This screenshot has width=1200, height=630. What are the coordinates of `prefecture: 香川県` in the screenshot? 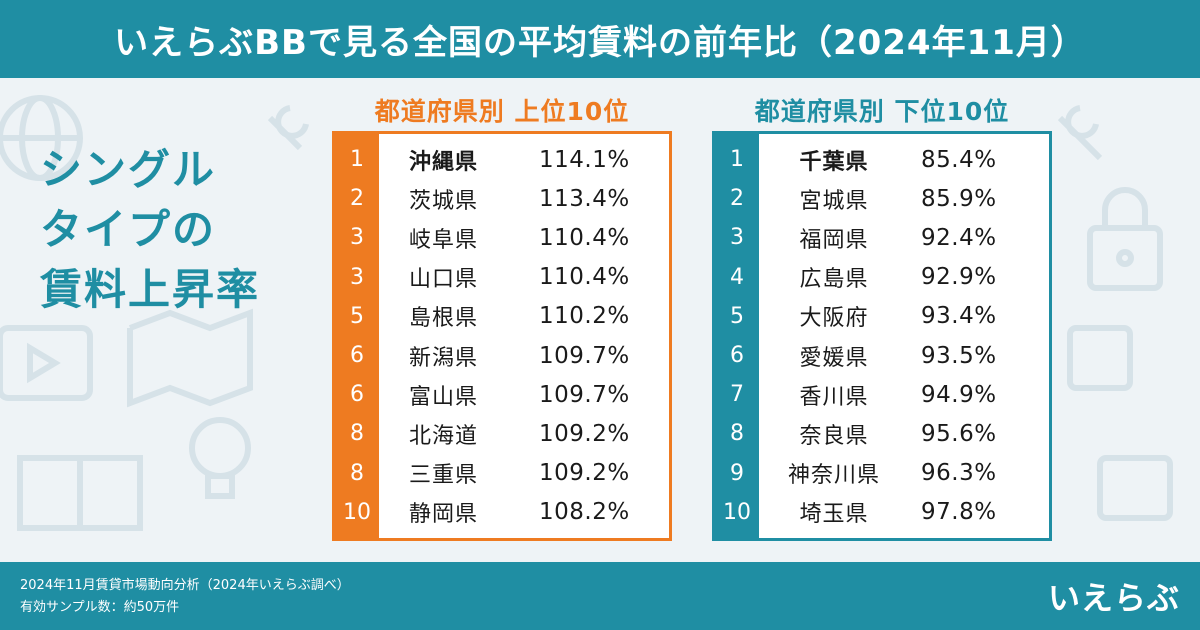 It's located at (834, 397).